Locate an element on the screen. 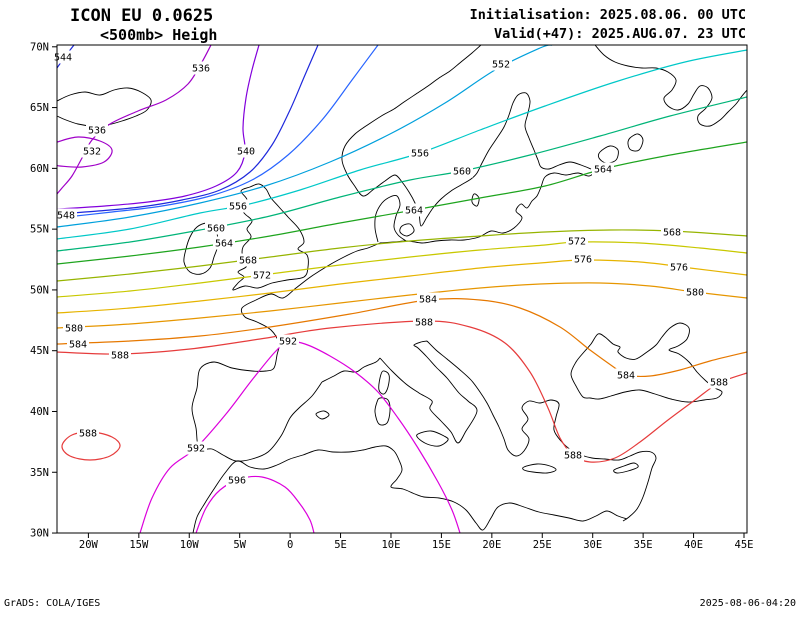 The width and height of the screenshot is (800, 618). x-axis-tick-label: 35E is located at coordinates (643, 545).